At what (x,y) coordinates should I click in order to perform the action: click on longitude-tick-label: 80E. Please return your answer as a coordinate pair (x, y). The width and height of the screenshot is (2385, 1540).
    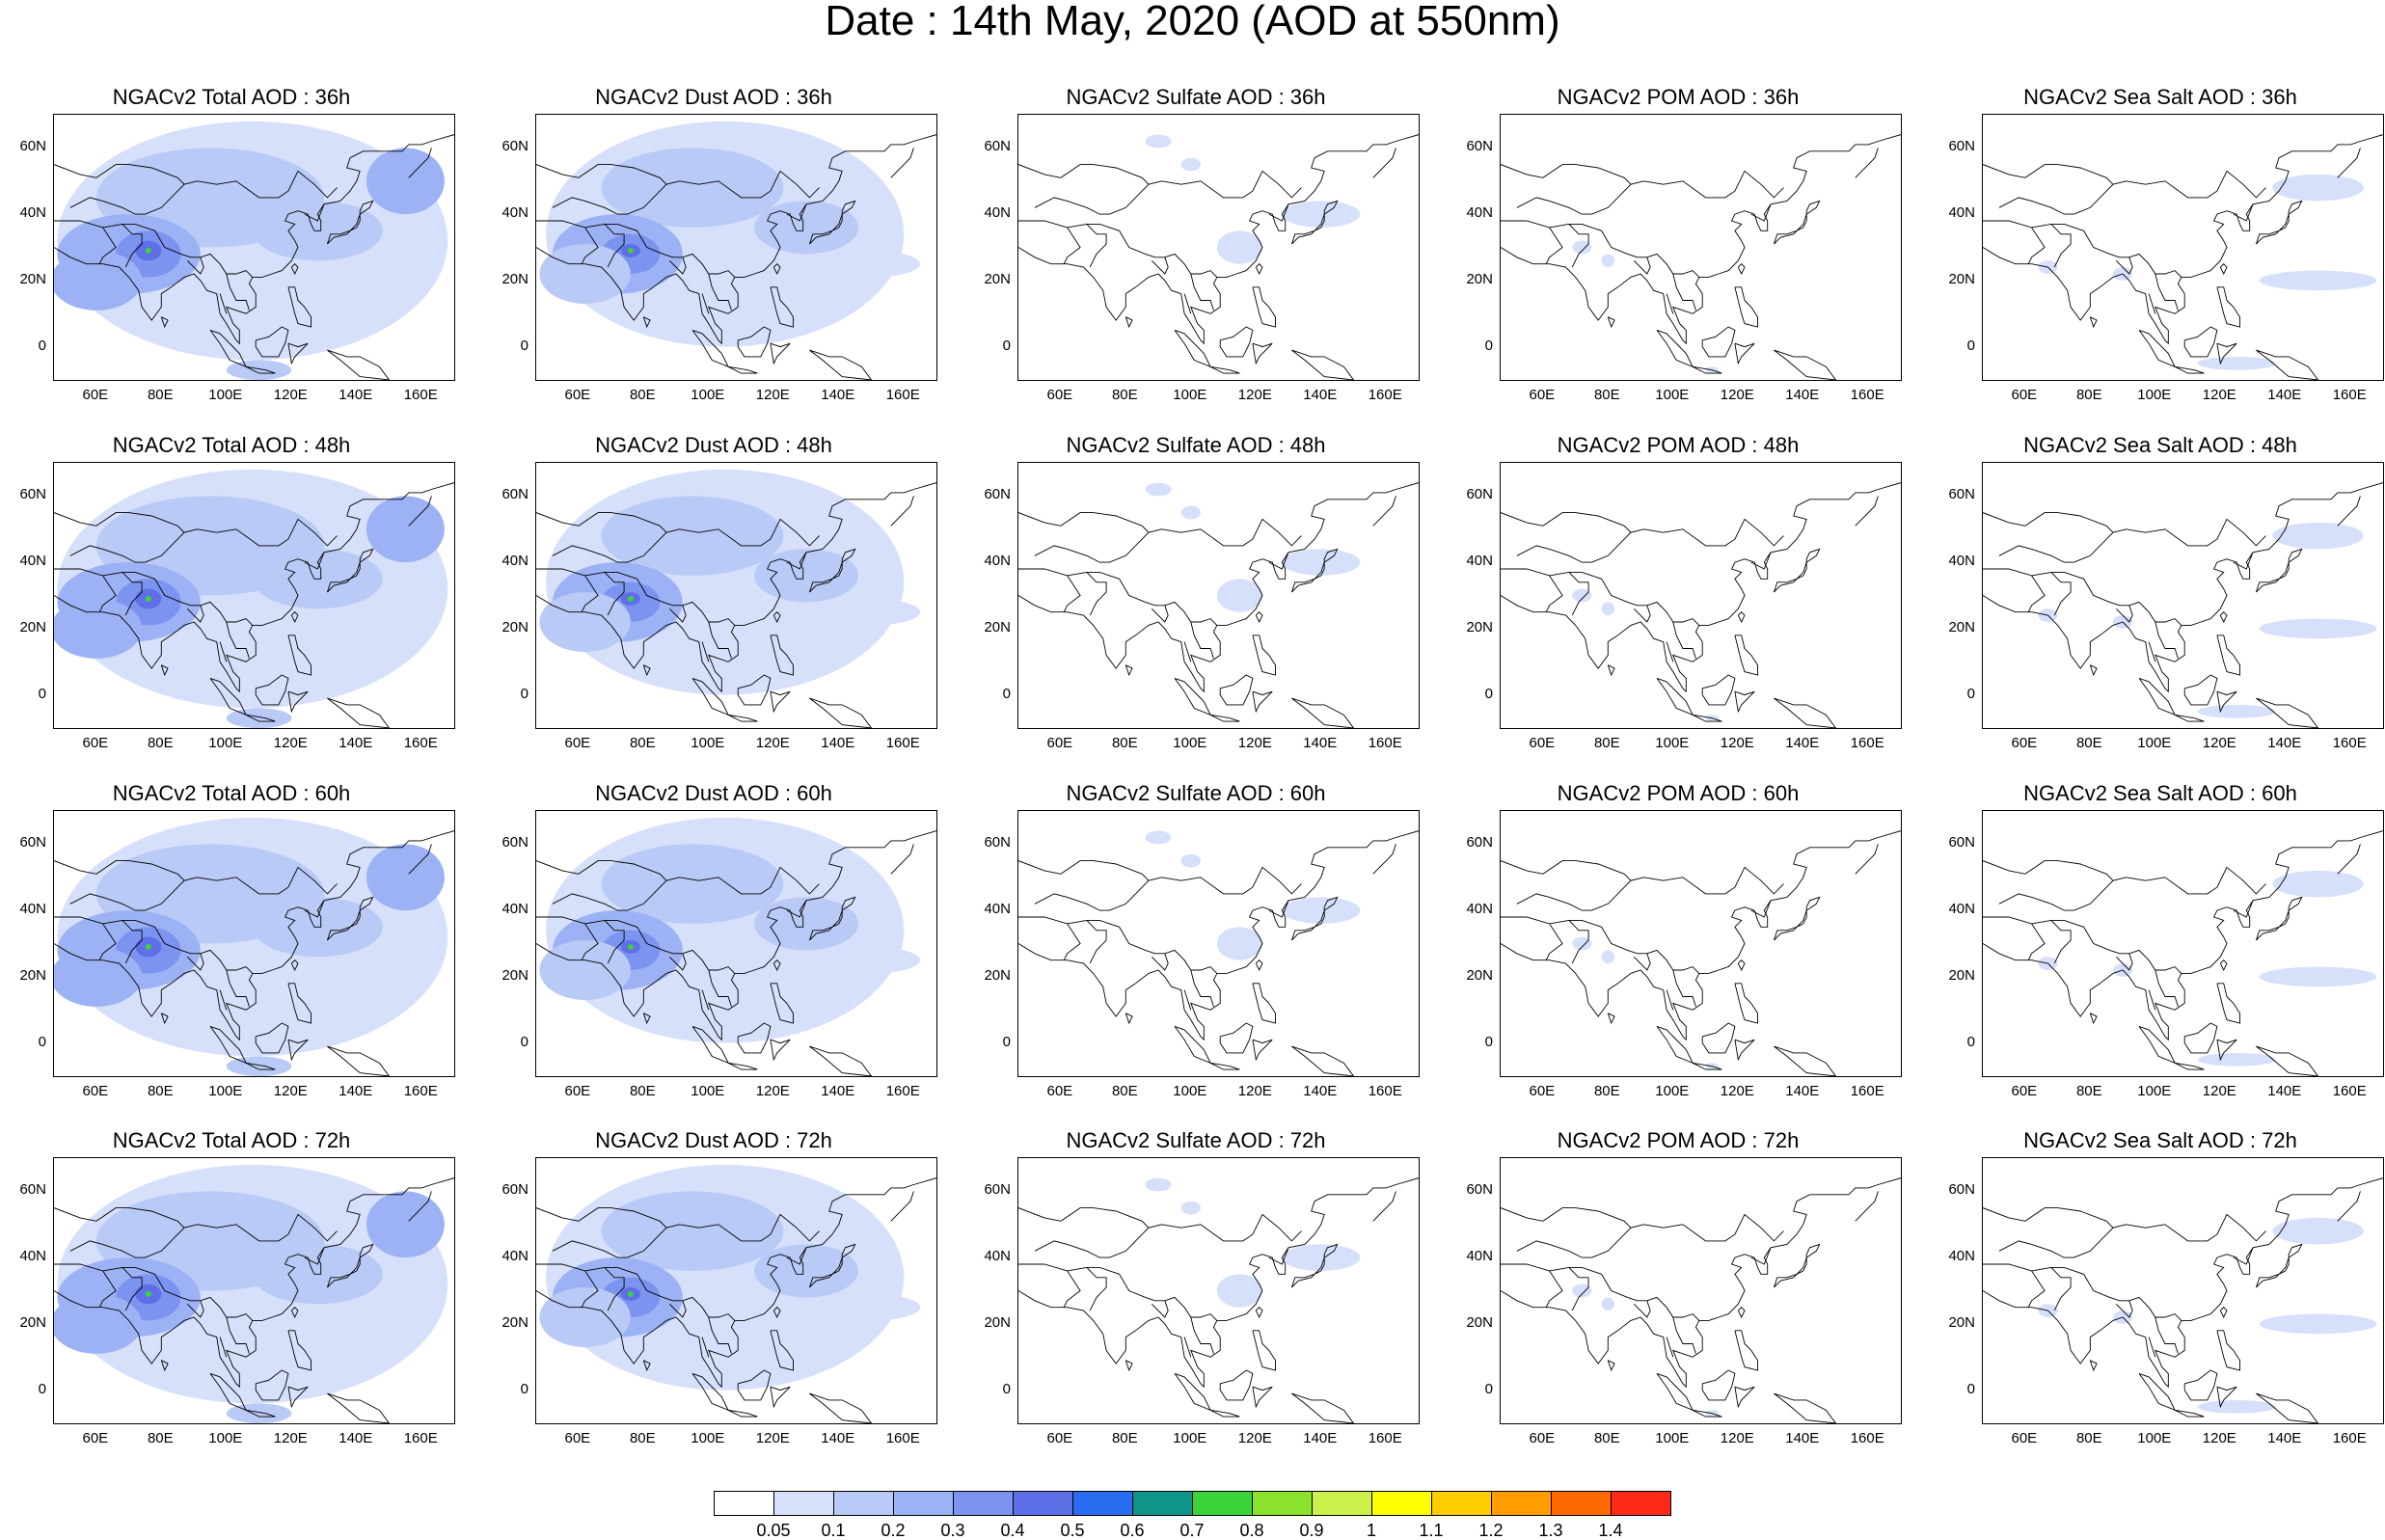
    Looking at the image, I should click on (2088, 1091).